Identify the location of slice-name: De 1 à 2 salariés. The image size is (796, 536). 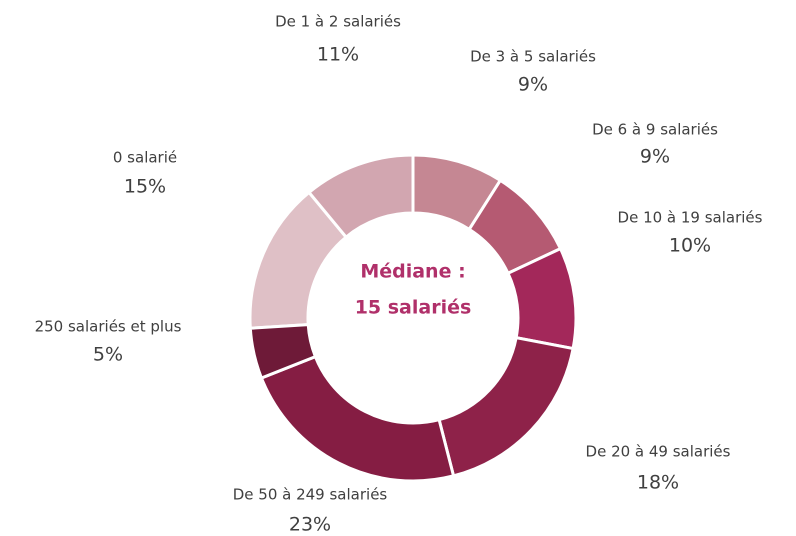
(338, 22).